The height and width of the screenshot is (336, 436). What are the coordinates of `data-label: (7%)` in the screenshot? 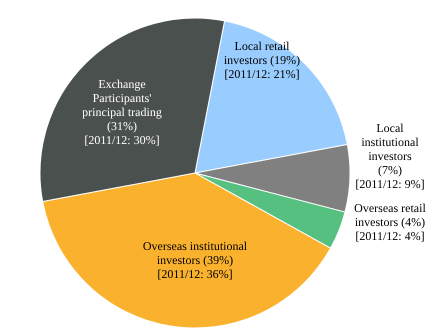 It's located at (390, 170).